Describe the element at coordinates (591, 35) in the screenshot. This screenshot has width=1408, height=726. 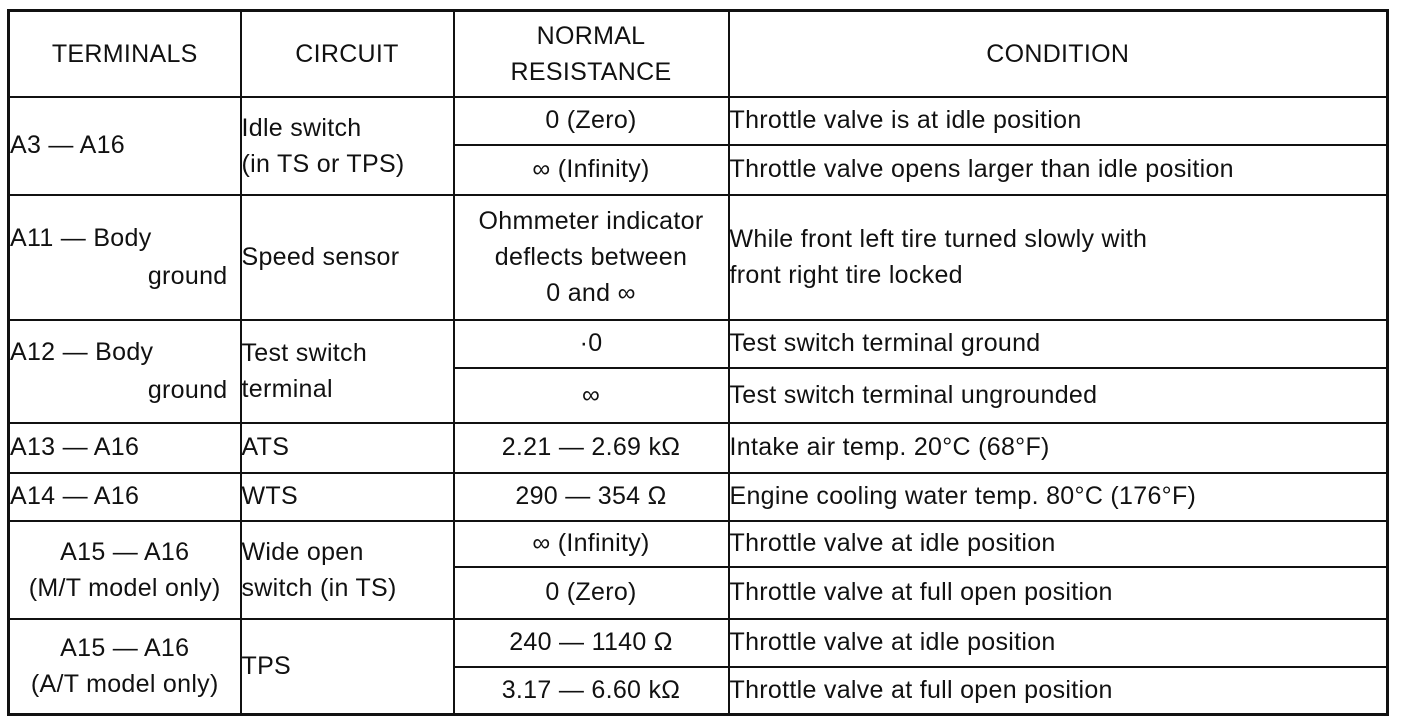
I see `header-resistance-line1: NORMAL` at that location.